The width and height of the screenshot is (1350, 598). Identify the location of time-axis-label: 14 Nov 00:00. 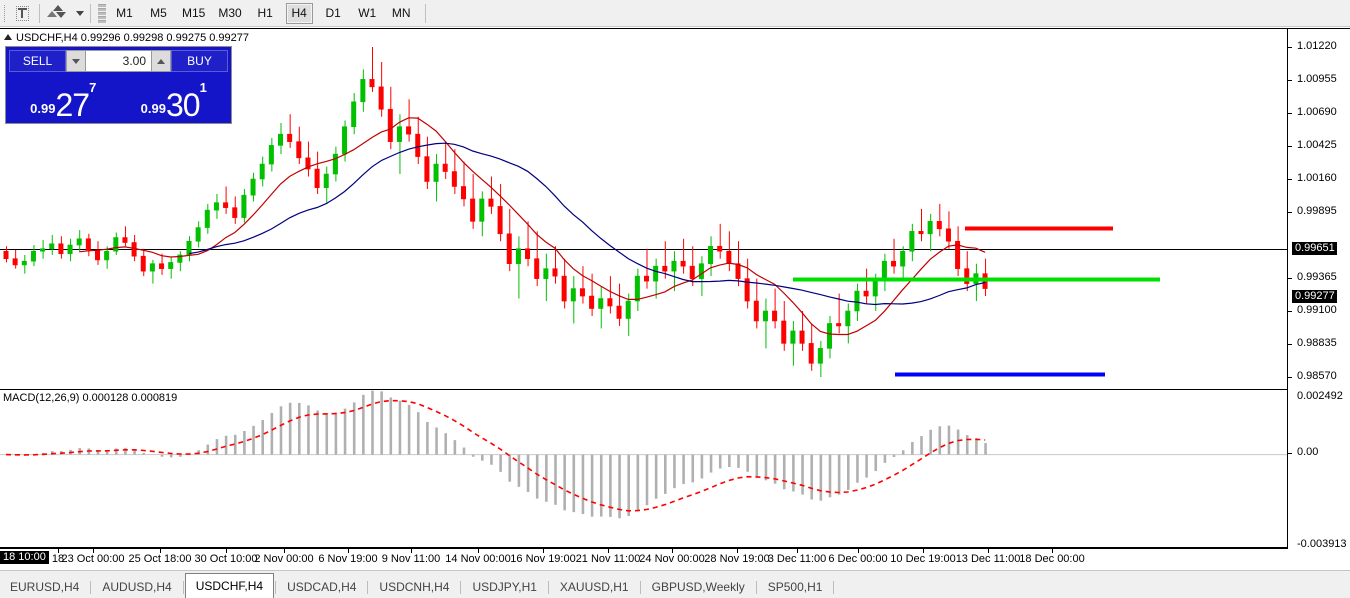
(478, 559).